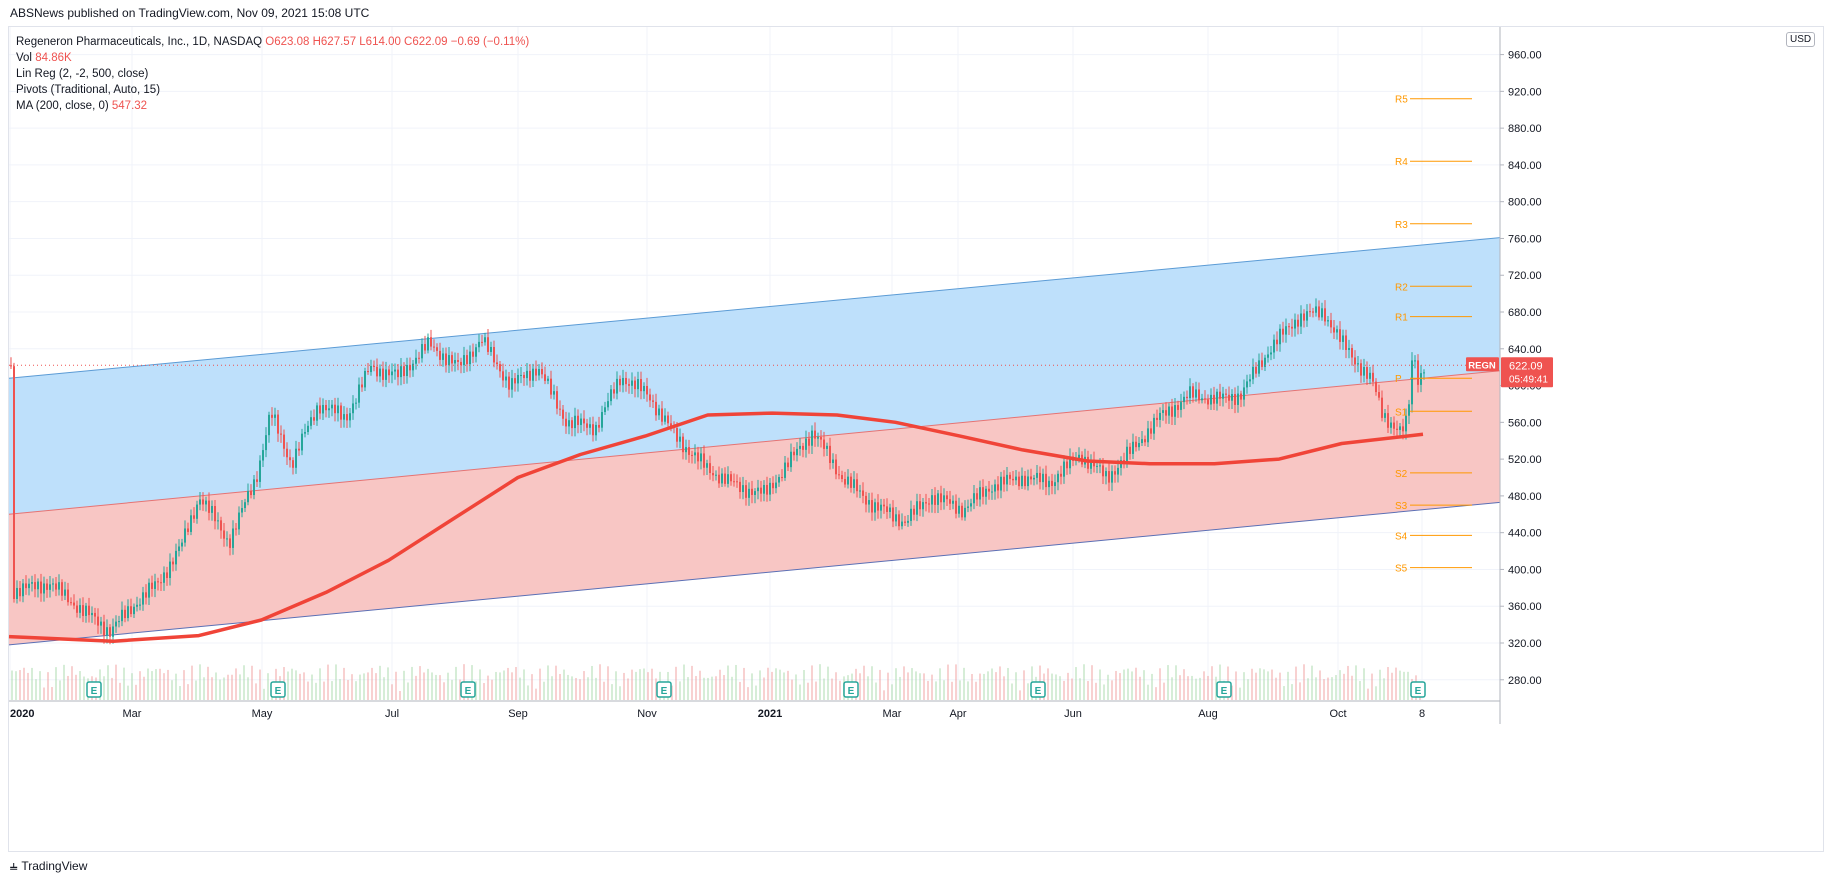 The width and height of the screenshot is (1834, 882). Describe the element at coordinates (1527, 372) in the screenshot. I see `price-badge` at that location.